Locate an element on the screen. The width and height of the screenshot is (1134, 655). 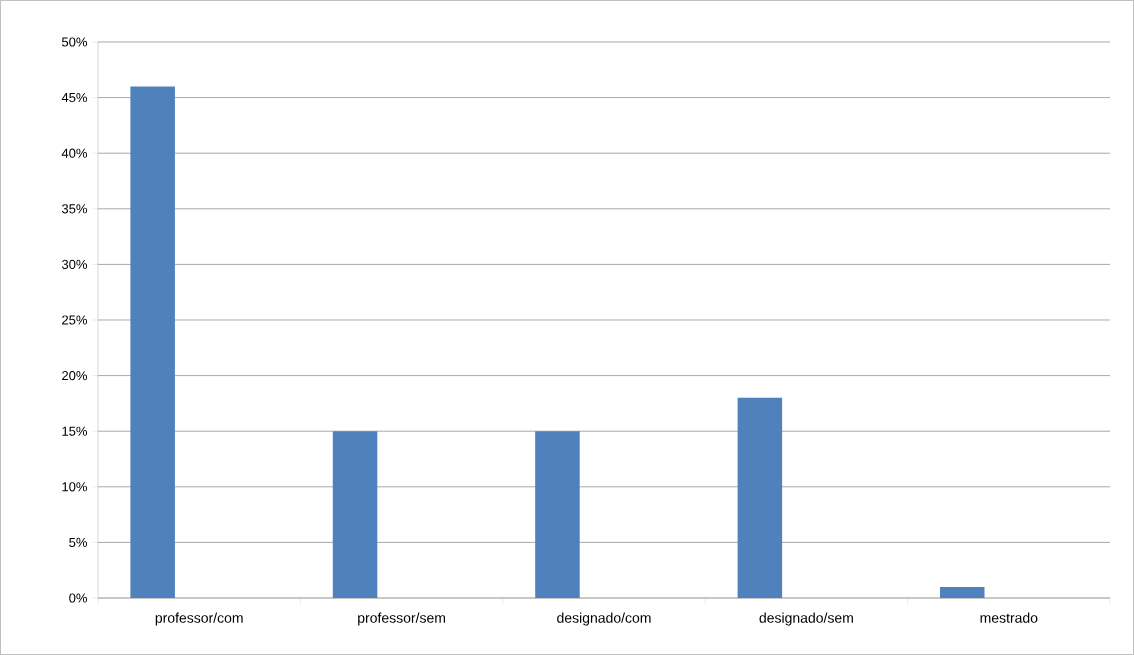
x-tick-label: mestrado is located at coordinates (1009, 617).